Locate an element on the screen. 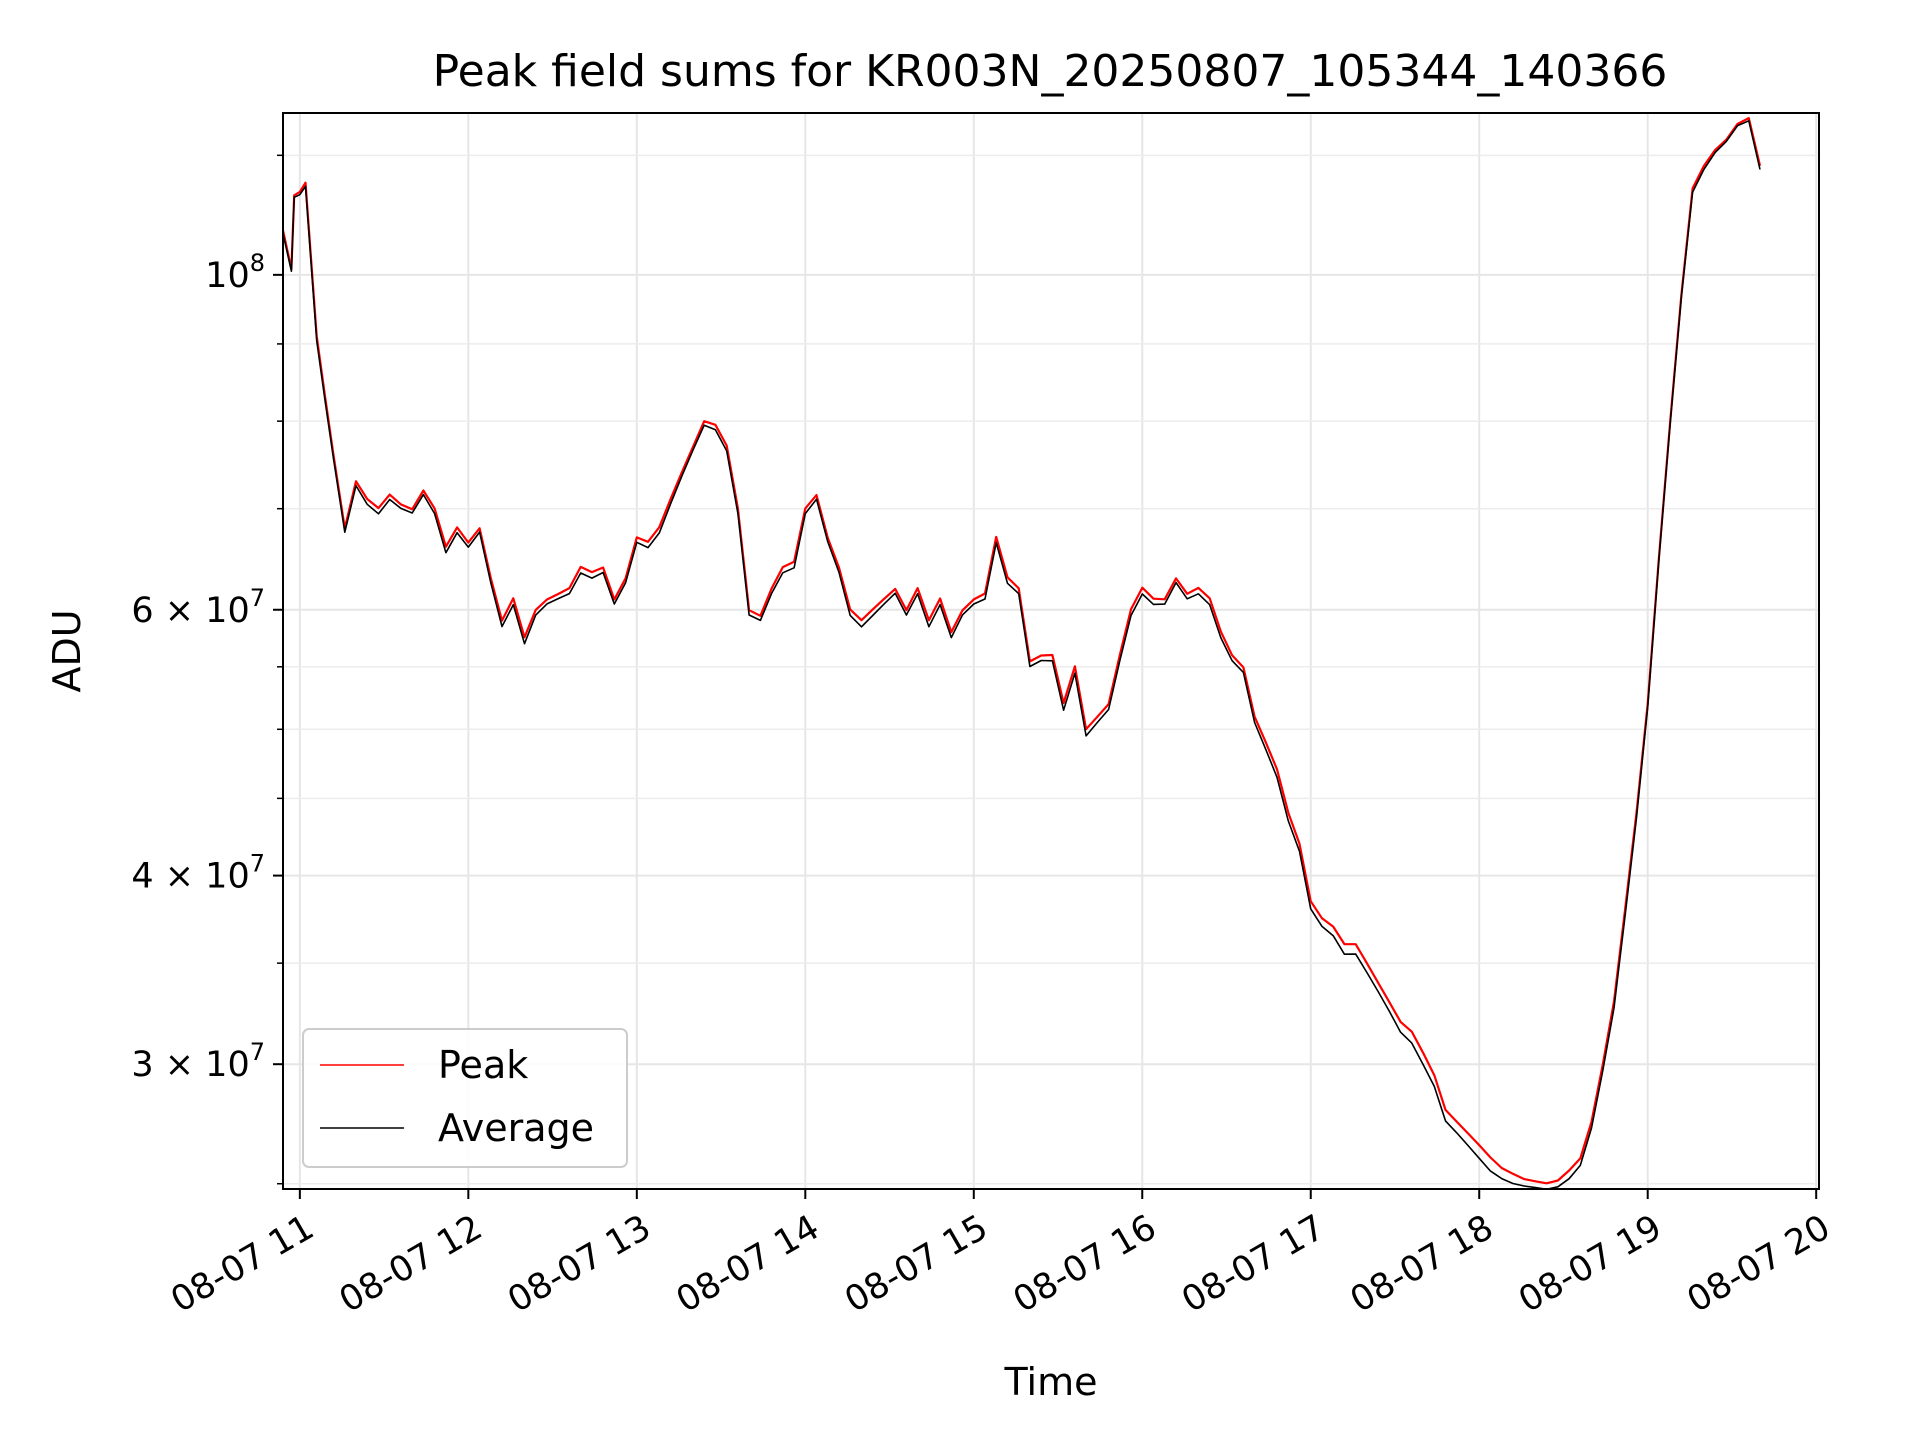 The width and height of the screenshot is (1920, 1440). legend-box is located at coordinates (465, 1098).